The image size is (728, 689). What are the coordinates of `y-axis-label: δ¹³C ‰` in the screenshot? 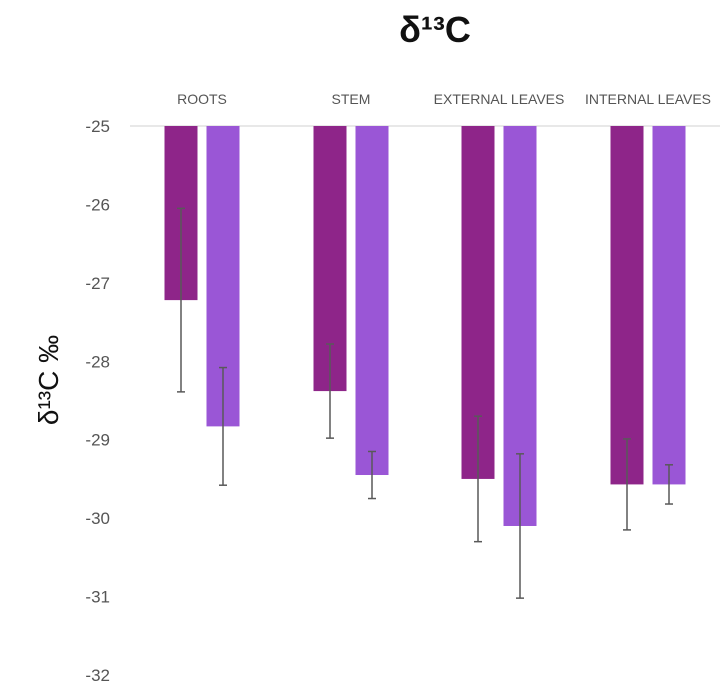 It's located at (48, 380).